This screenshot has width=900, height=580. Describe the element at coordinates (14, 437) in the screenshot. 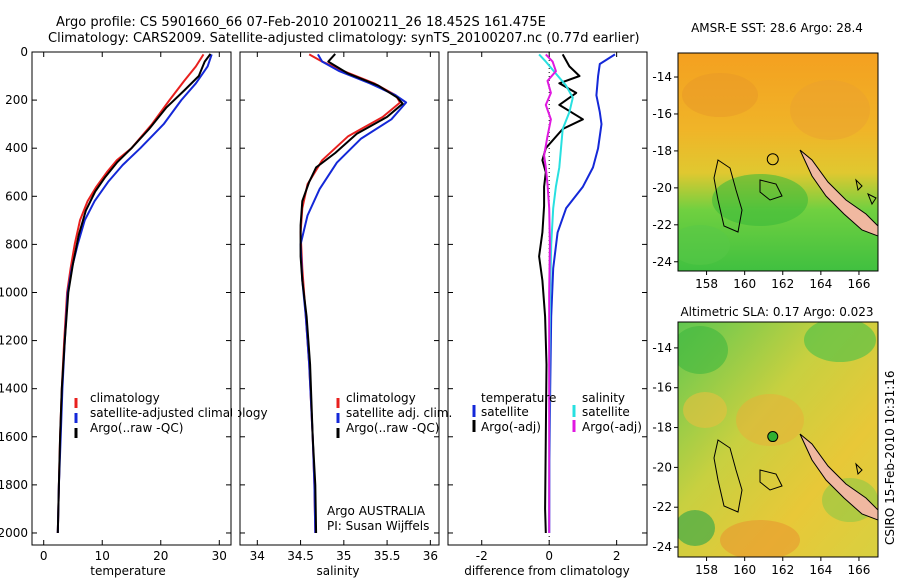

I see `y-tick-label: 1600` at that location.